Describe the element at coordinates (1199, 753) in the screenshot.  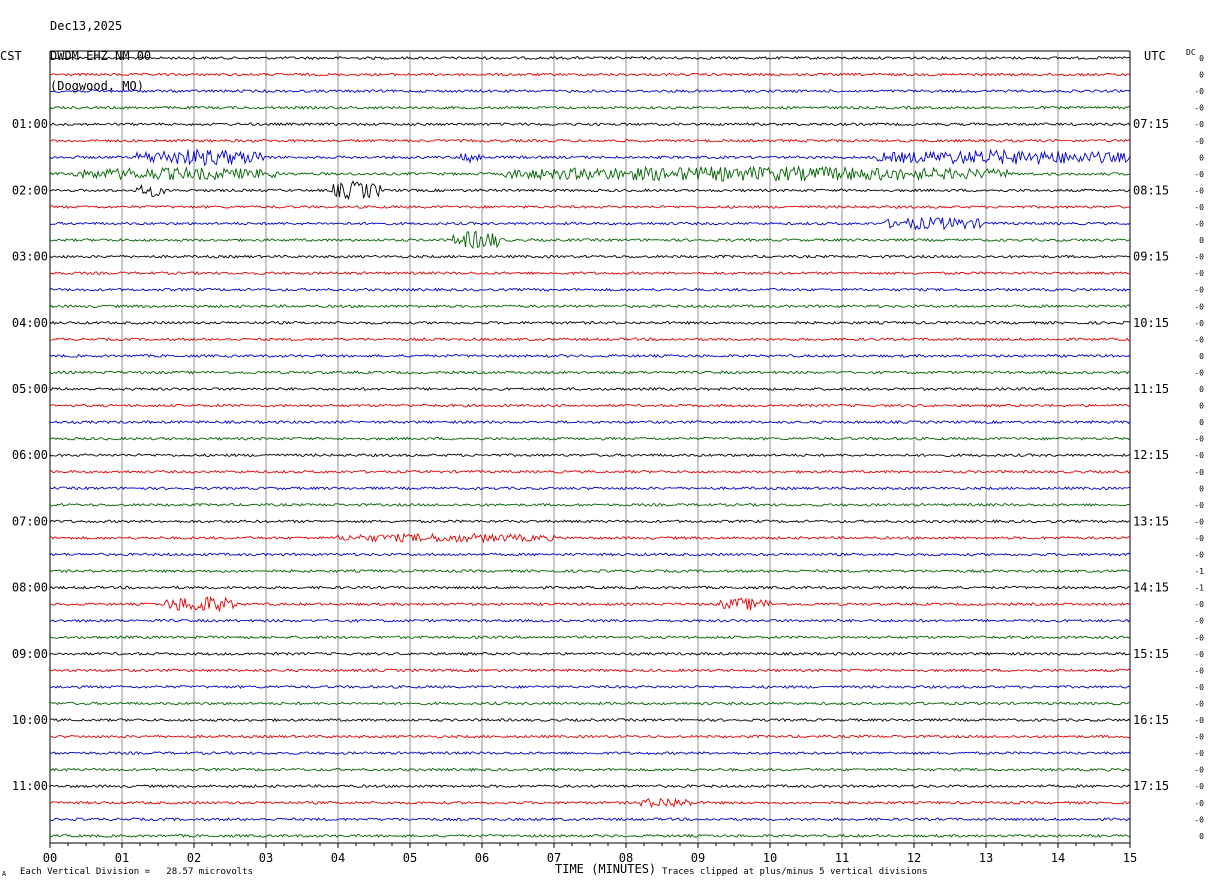
I see `dc-offset-43: -0` at that location.